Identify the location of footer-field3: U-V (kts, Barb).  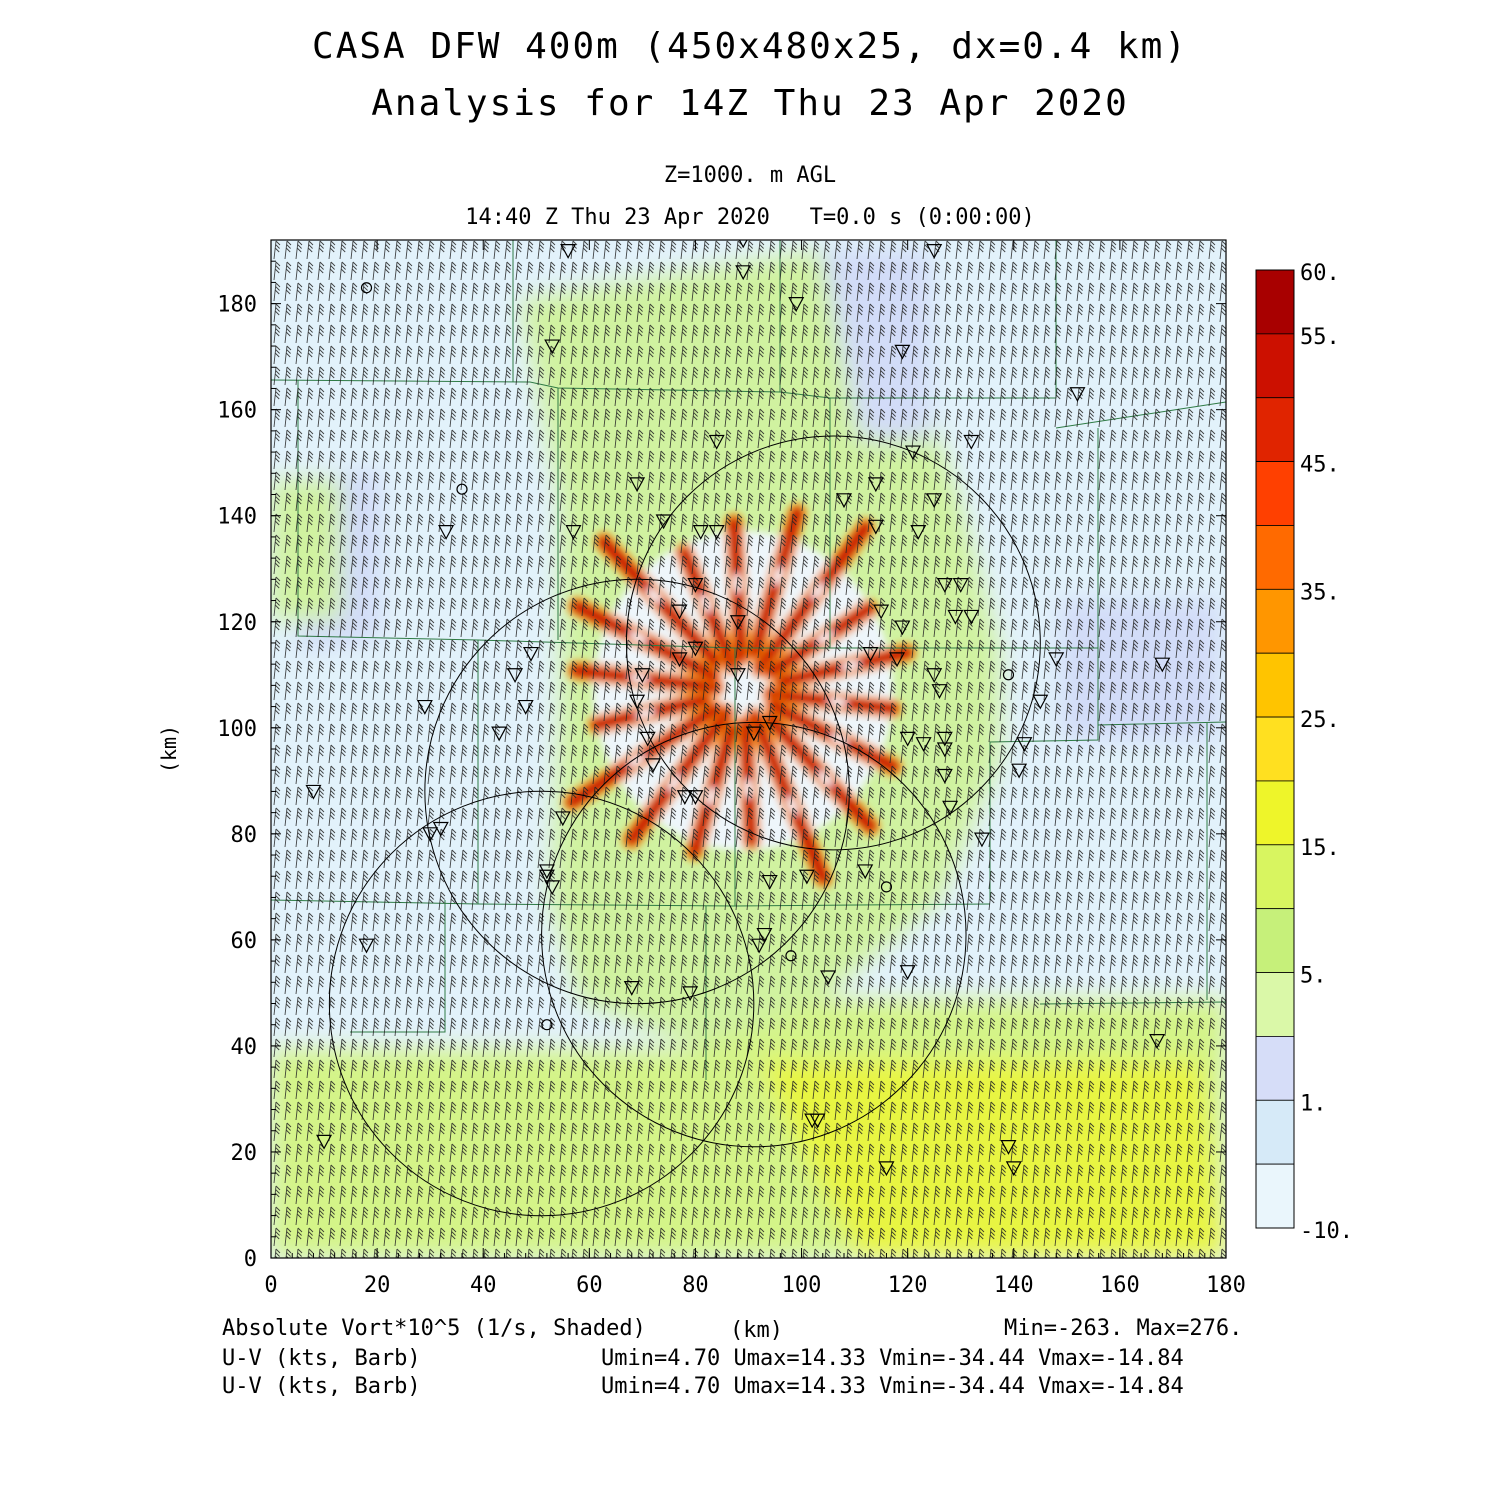
(321, 1386).